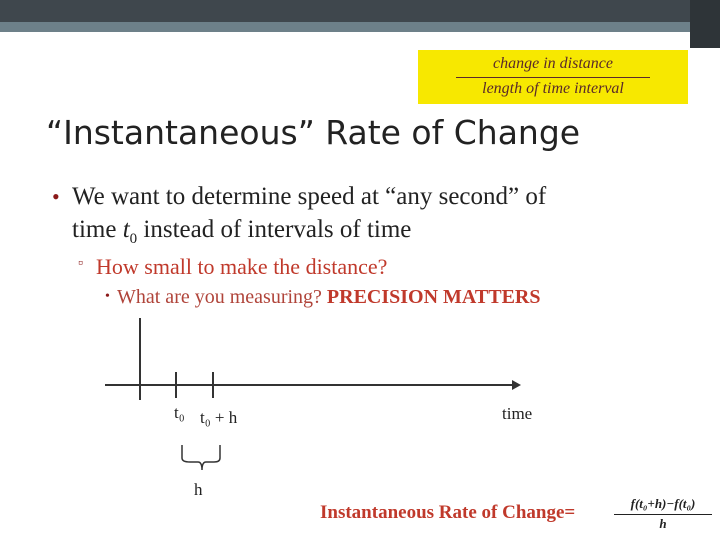 Image resolution: width=720 pixels, height=540 pixels. Describe the element at coordinates (433, 297) in the screenshot. I see `emphasis: PRECISION MATTERS` at that location.